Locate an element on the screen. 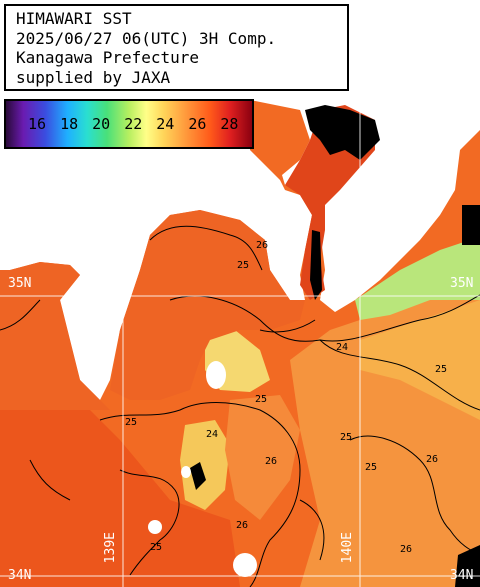  scale-label: 22 is located at coordinates (133, 124).